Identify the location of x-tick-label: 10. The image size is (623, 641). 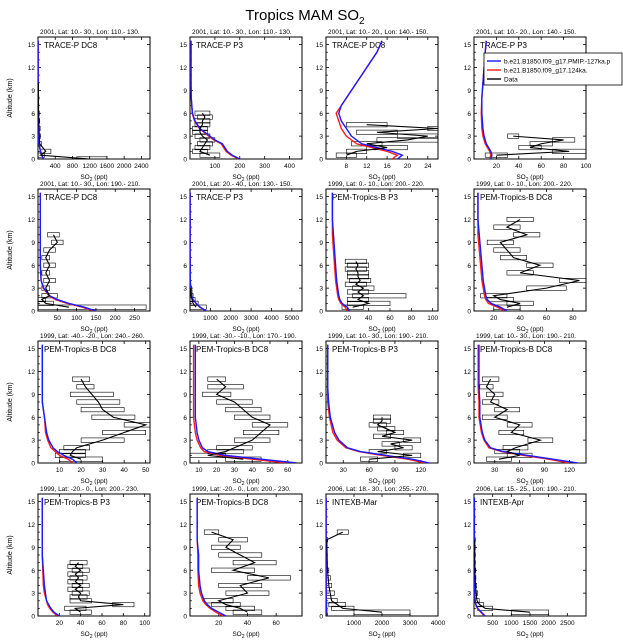
(60, 470).